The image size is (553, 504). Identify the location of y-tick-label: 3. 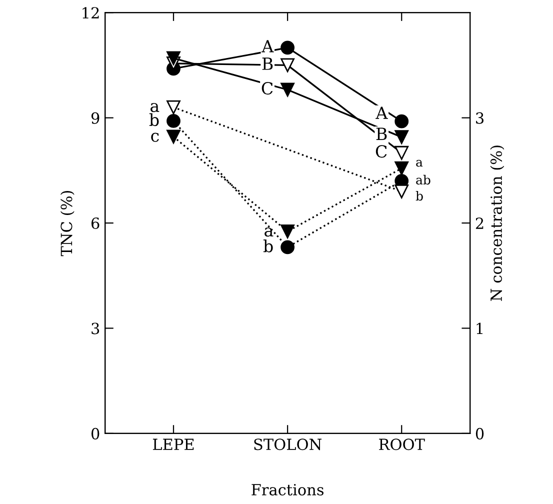
(96, 328).